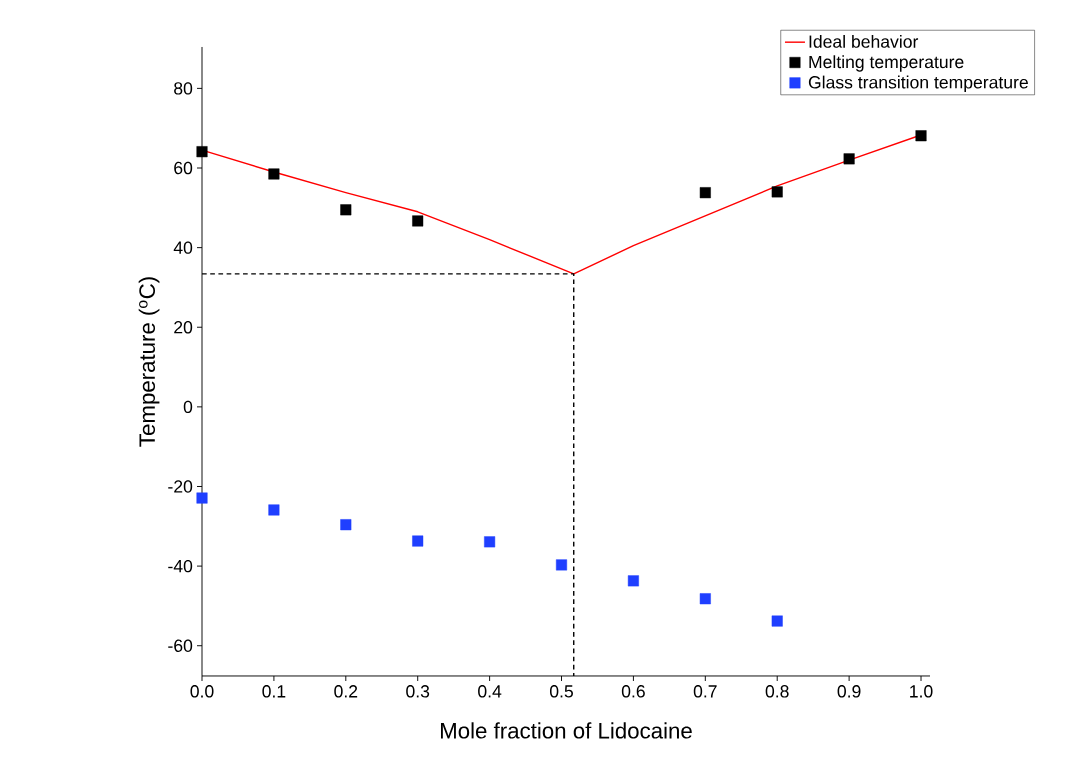  I want to click on legend-label: Ideal behavior, so click(864, 41).